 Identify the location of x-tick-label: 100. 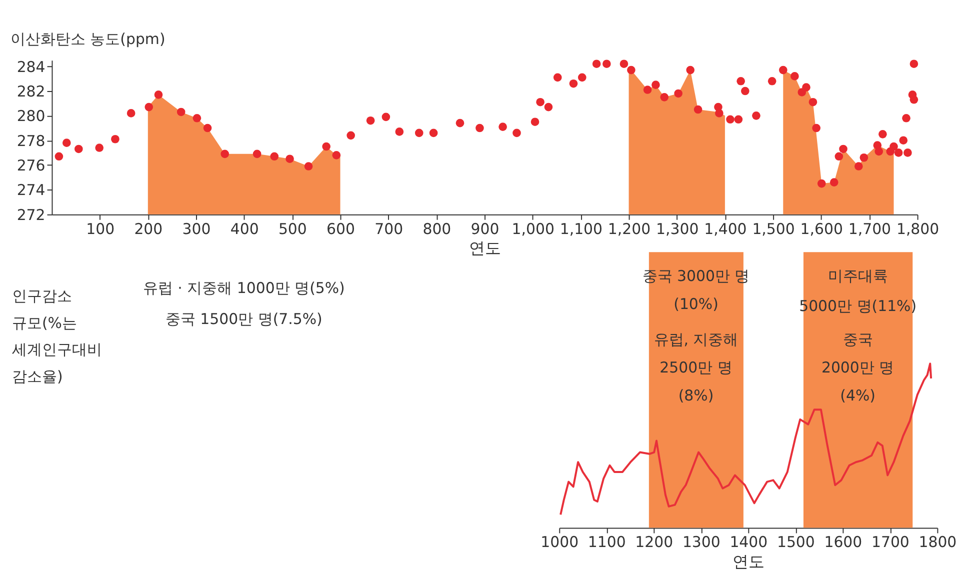
(100, 229).